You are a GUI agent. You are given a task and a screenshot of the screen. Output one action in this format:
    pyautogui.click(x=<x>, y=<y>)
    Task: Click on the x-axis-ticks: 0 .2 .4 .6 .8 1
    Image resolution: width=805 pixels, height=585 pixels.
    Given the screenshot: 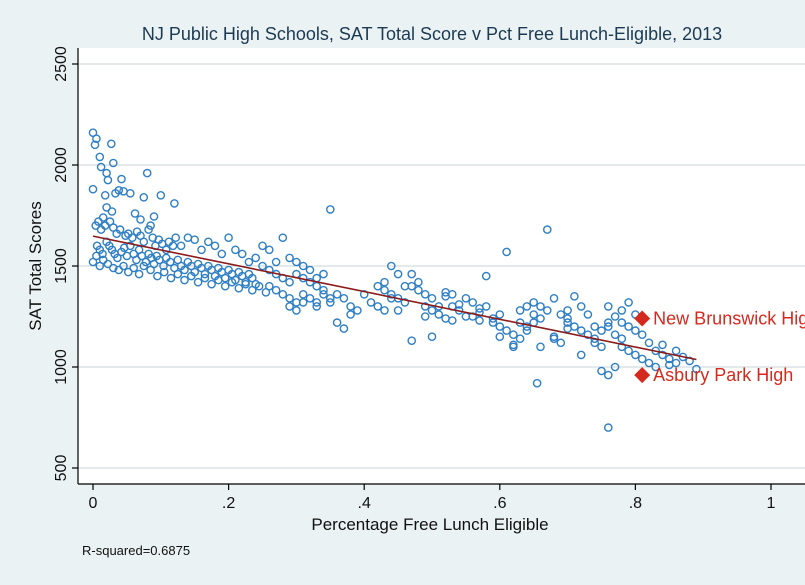 What is the action you would take?
    pyautogui.click(x=432, y=498)
    